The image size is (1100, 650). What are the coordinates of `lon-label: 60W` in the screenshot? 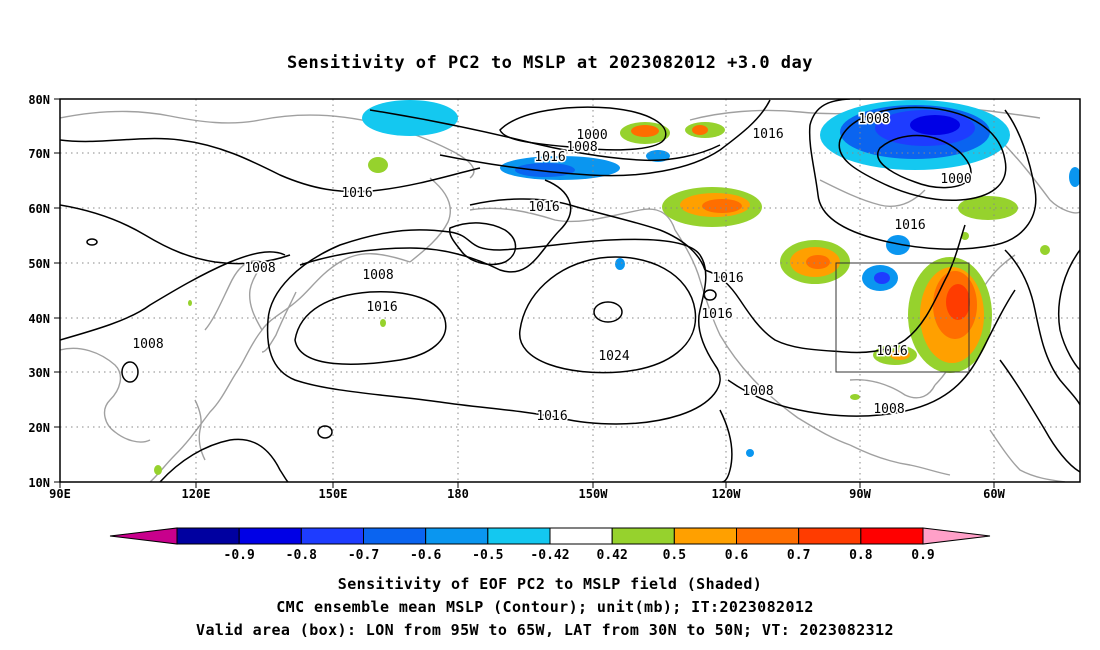 It's located at (994, 494).